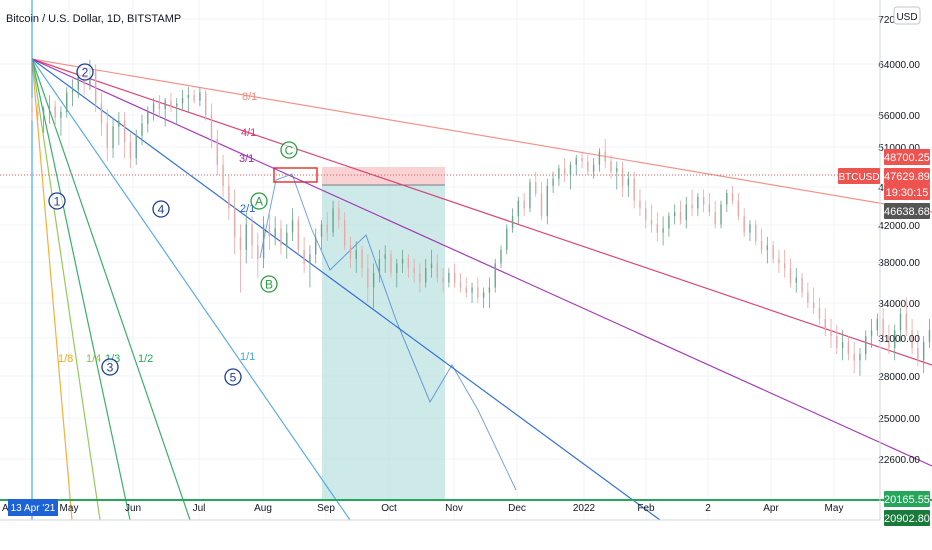  Describe the element at coordinates (233, 377) in the screenshot. I see `elliott-wave-marker: 5` at that location.